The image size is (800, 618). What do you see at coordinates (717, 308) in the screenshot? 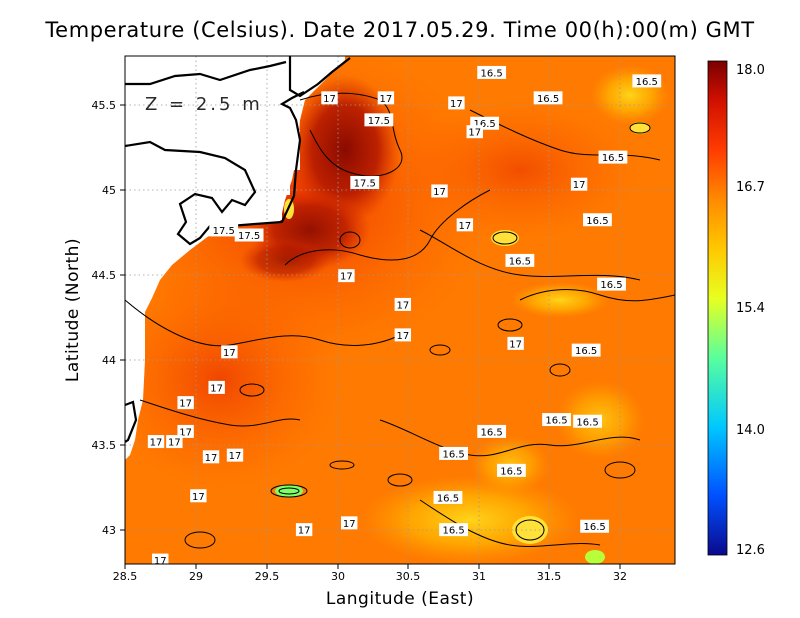
I see `colorbar-gradient` at bounding box center [717, 308].